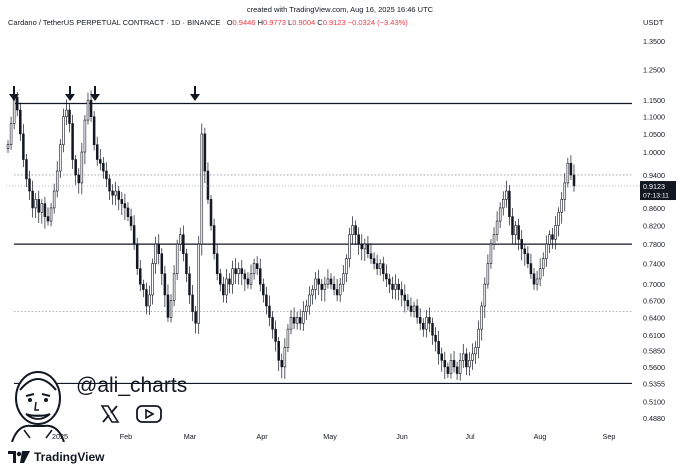 Image resolution: width=680 pixels, height=474 pixels. What do you see at coordinates (654, 134) in the screenshot?
I see `y-tick-label: 1.0500` at bounding box center [654, 134].